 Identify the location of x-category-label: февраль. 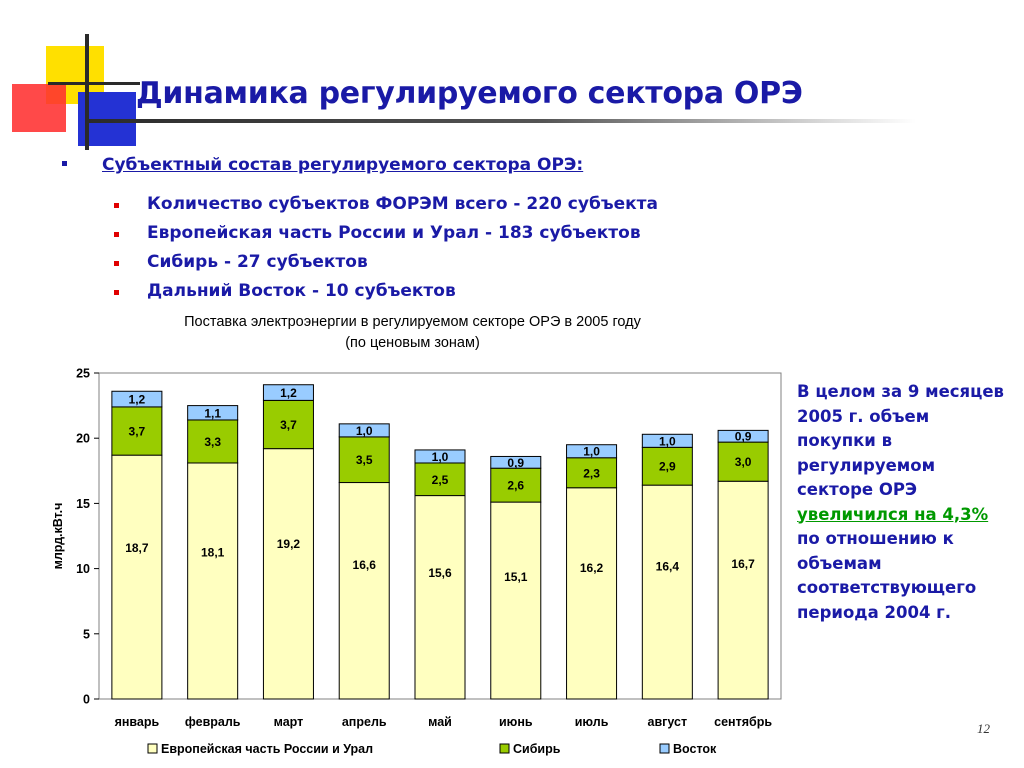
(213, 722).